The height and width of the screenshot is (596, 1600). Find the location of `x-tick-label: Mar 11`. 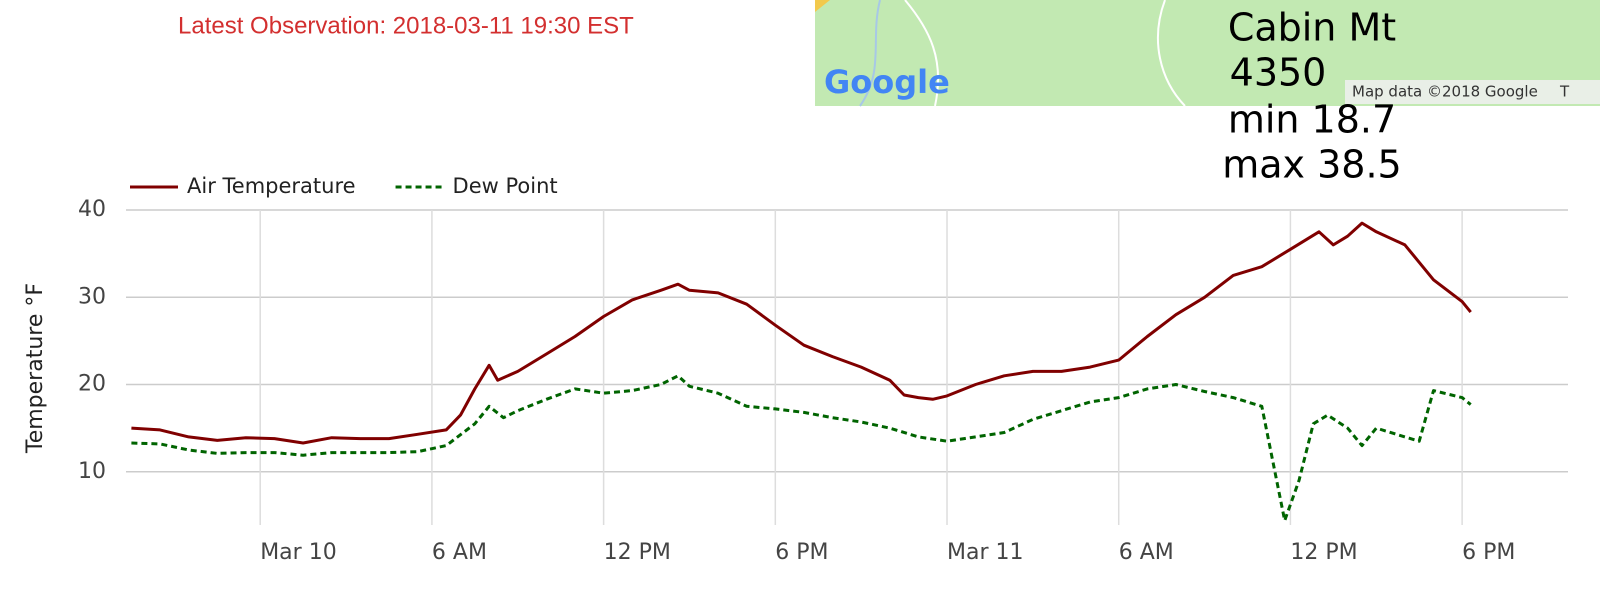

x-tick-label: Mar 11 is located at coordinates (985, 552).